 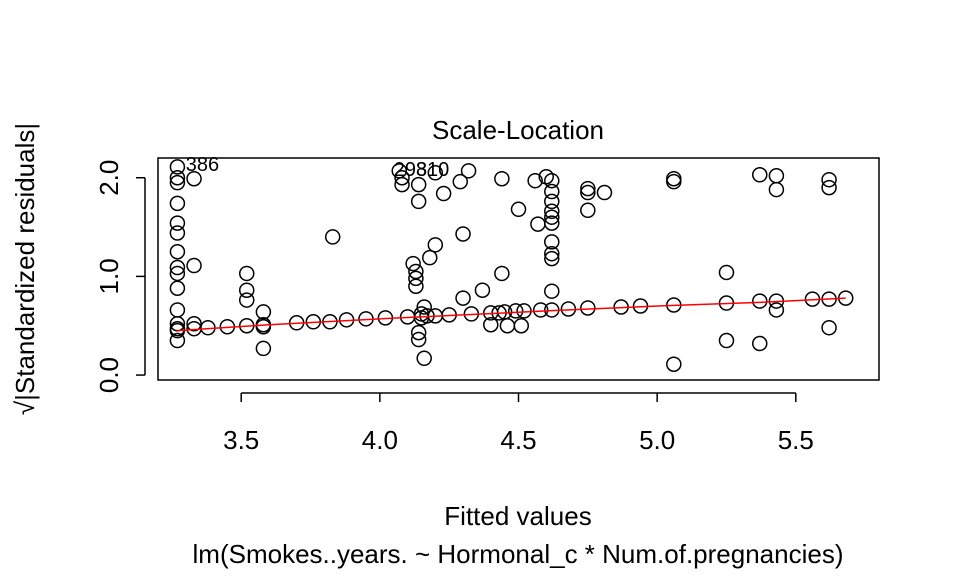 I want to click on point-label: 386, so click(x=202, y=165).